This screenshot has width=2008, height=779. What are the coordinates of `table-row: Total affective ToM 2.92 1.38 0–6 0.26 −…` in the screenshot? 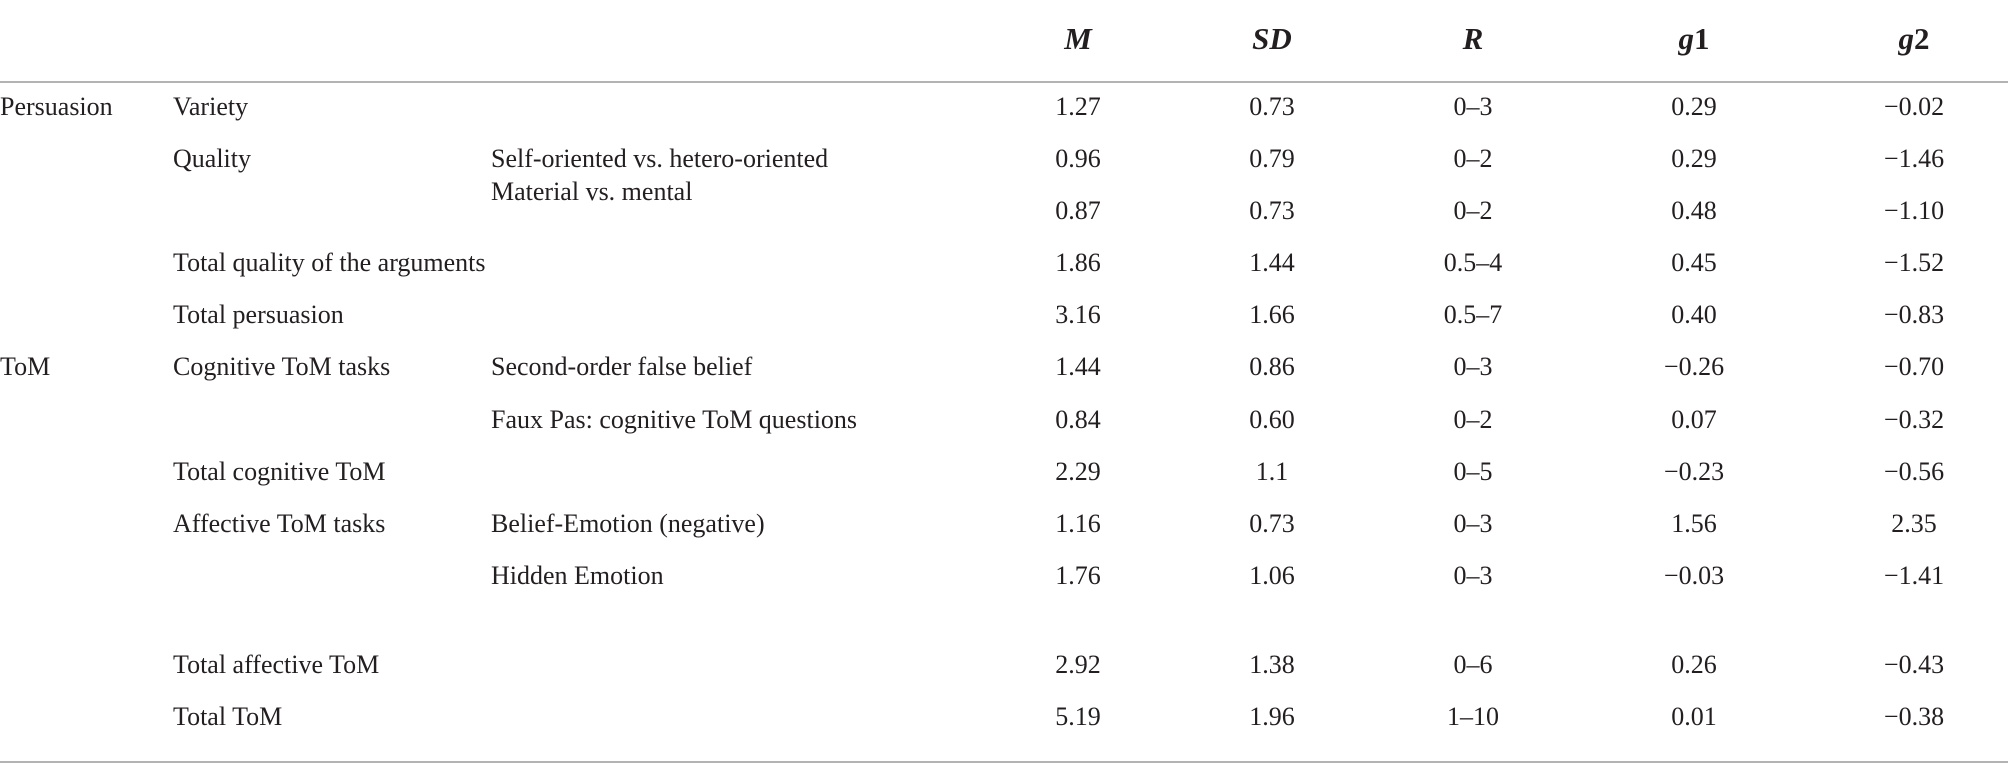 It's located at (1004, 665).